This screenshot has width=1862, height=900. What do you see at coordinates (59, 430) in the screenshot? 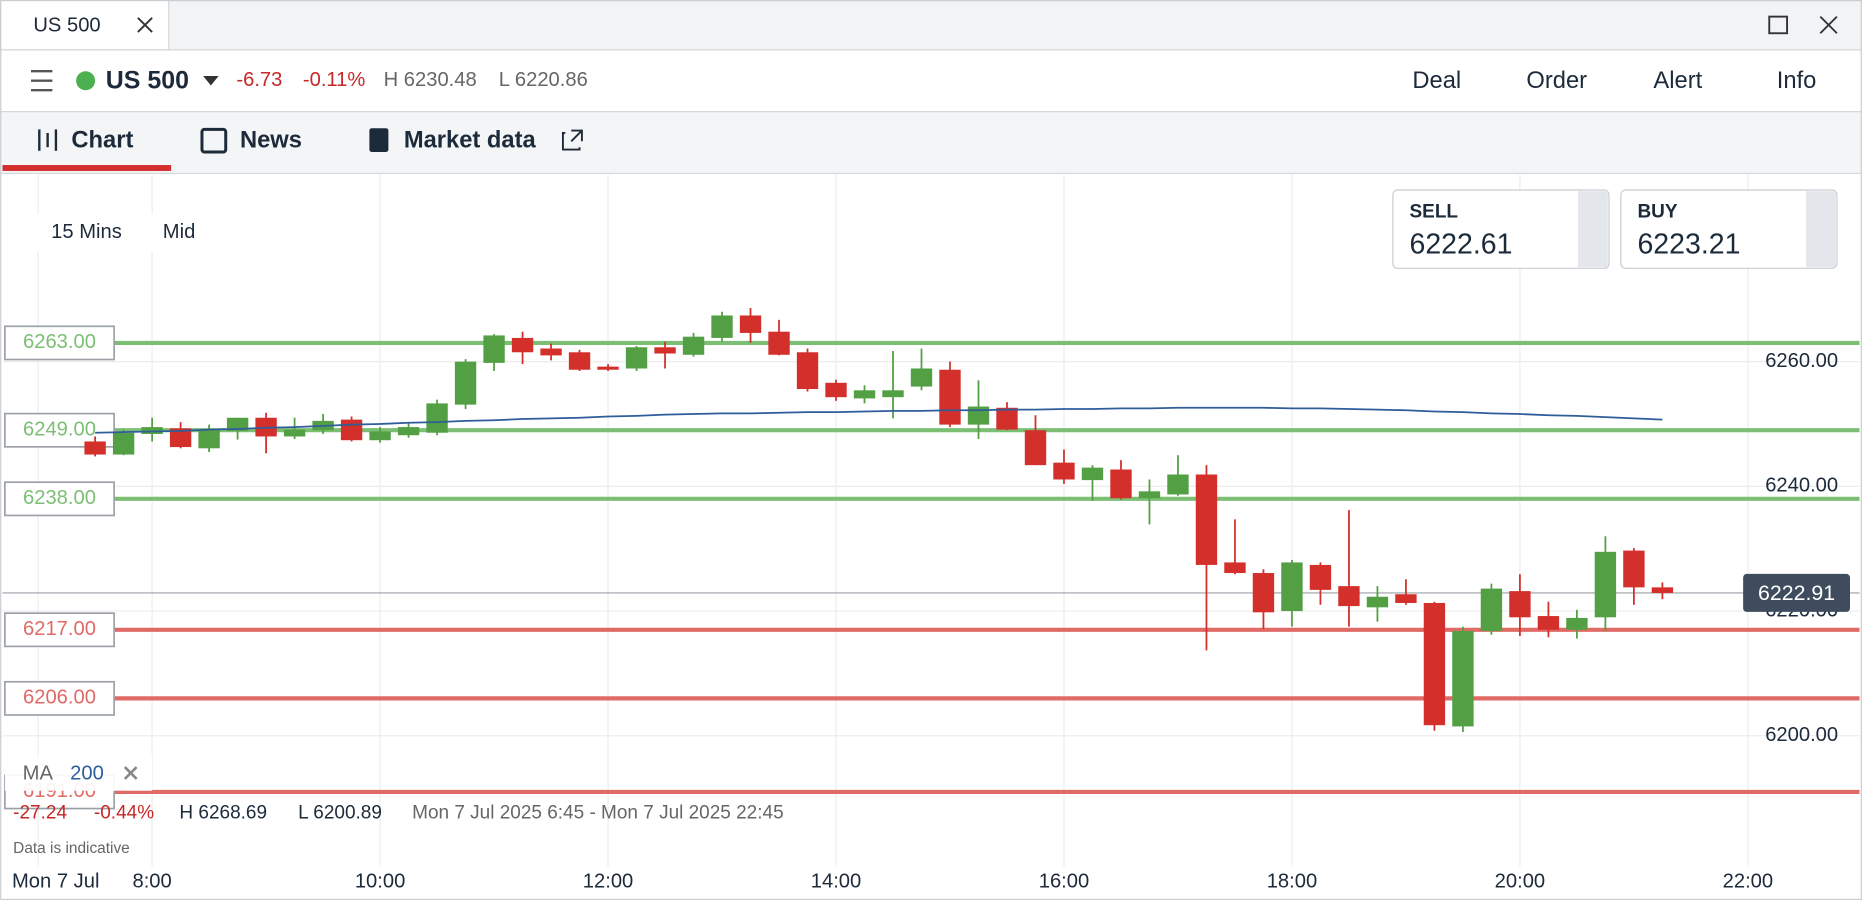
I see `level-label: 6249.00` at bounding box center [59, 430].